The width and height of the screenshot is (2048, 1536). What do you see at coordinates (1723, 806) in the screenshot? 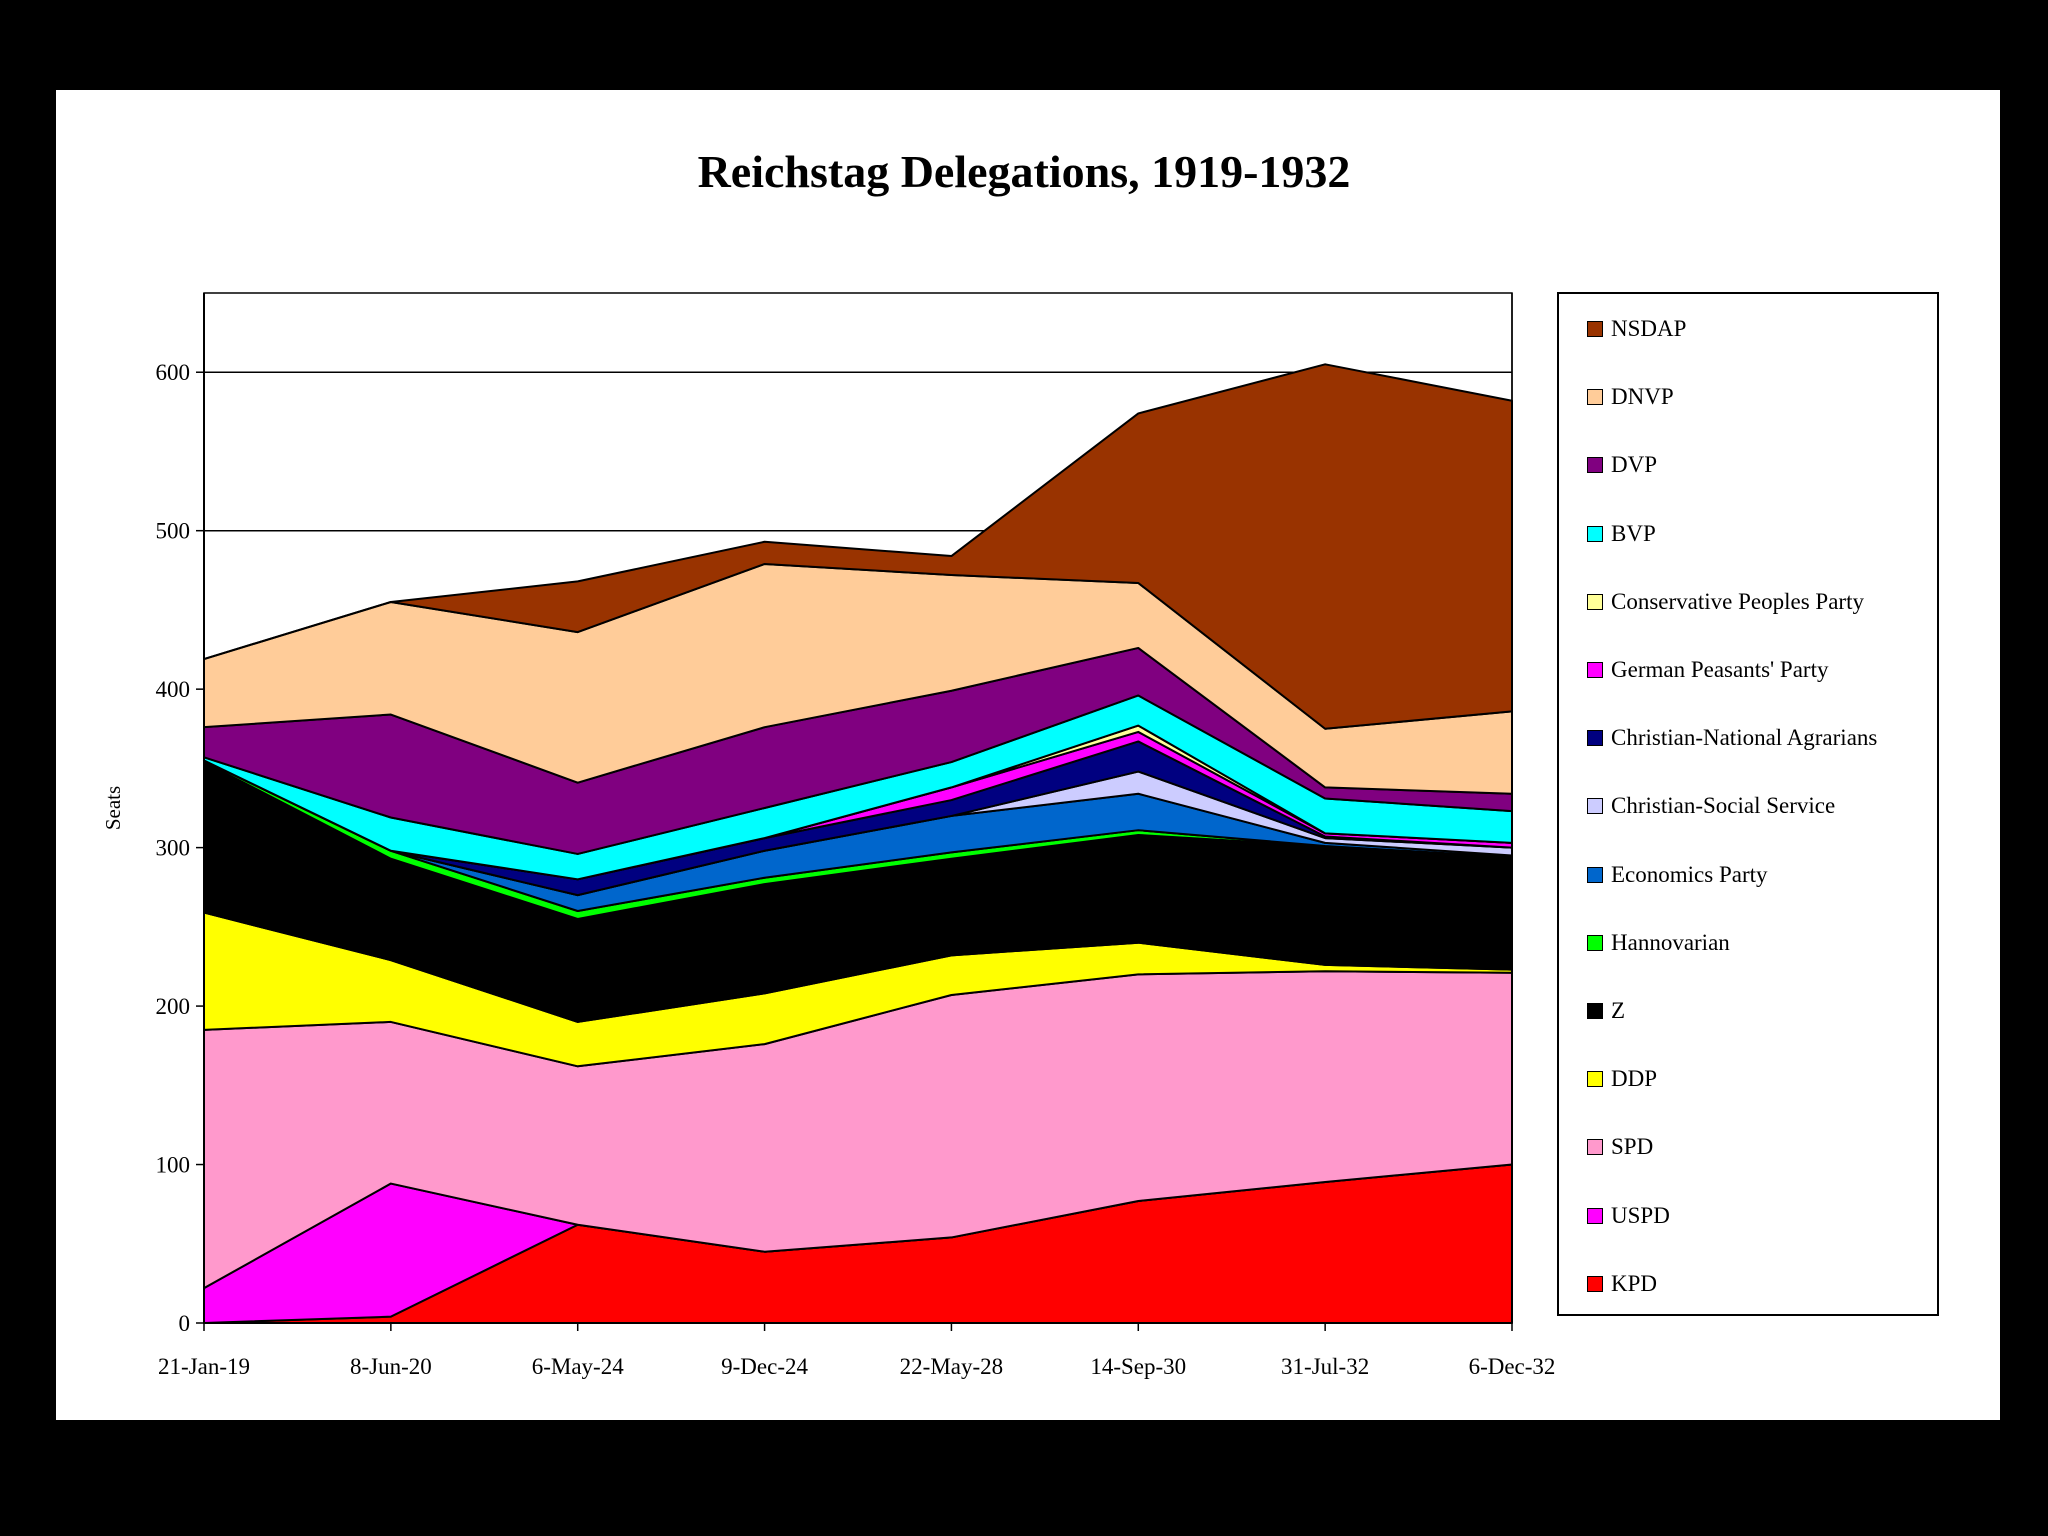
I see `legend-label: Christian-Social Service` at bounding box center [1723, 806].